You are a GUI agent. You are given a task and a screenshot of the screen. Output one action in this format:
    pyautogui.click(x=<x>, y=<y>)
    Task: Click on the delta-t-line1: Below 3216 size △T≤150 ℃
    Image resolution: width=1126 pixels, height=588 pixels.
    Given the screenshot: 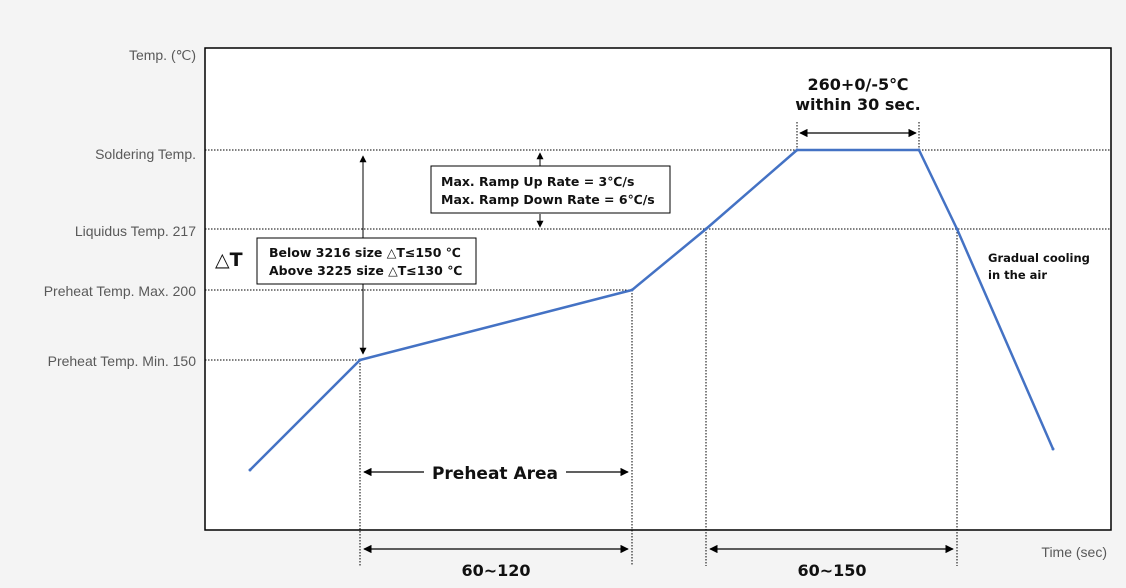 What is the action you would take?
    pyautogui.click(x=365, y=252)
    